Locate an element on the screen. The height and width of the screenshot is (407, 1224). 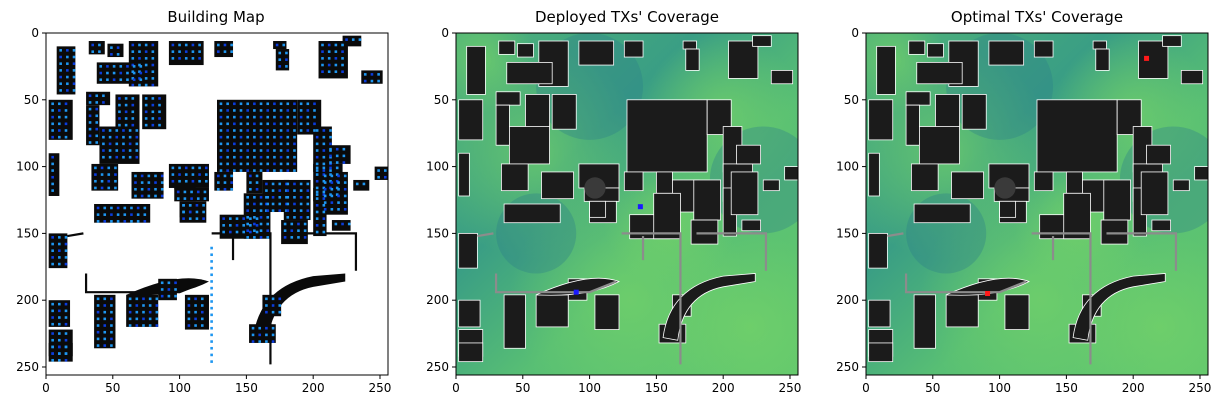
round-building is located at coordinates (595, 188).